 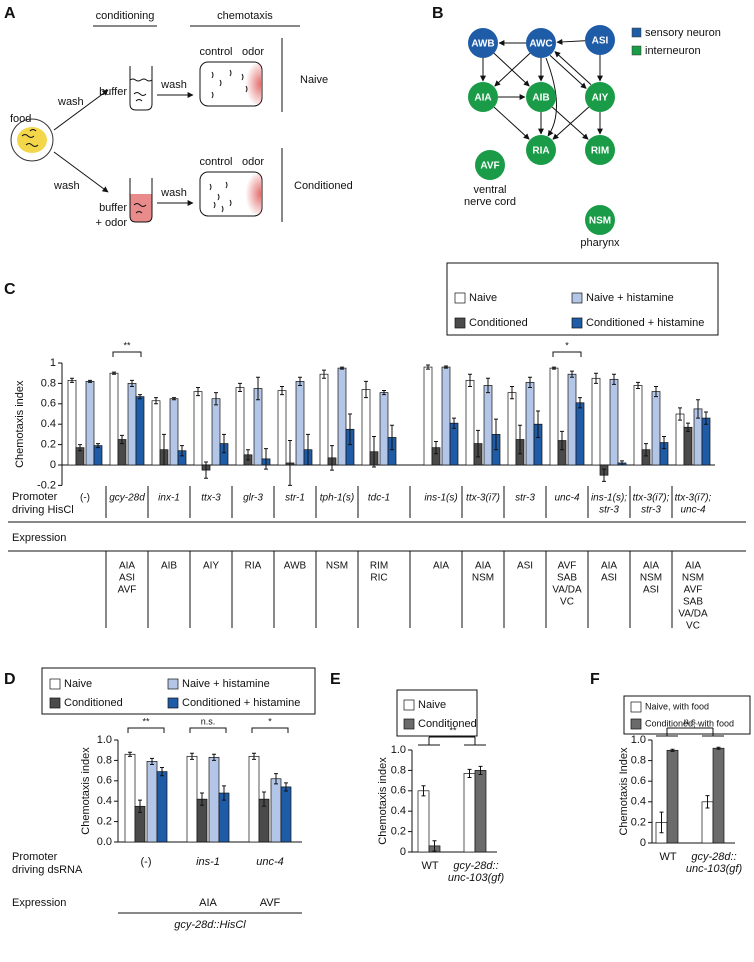 What do you see at coordinates (429, 866) in the screenshot?
I see `x-tick-label: WT` at bounding box center [429, 866].